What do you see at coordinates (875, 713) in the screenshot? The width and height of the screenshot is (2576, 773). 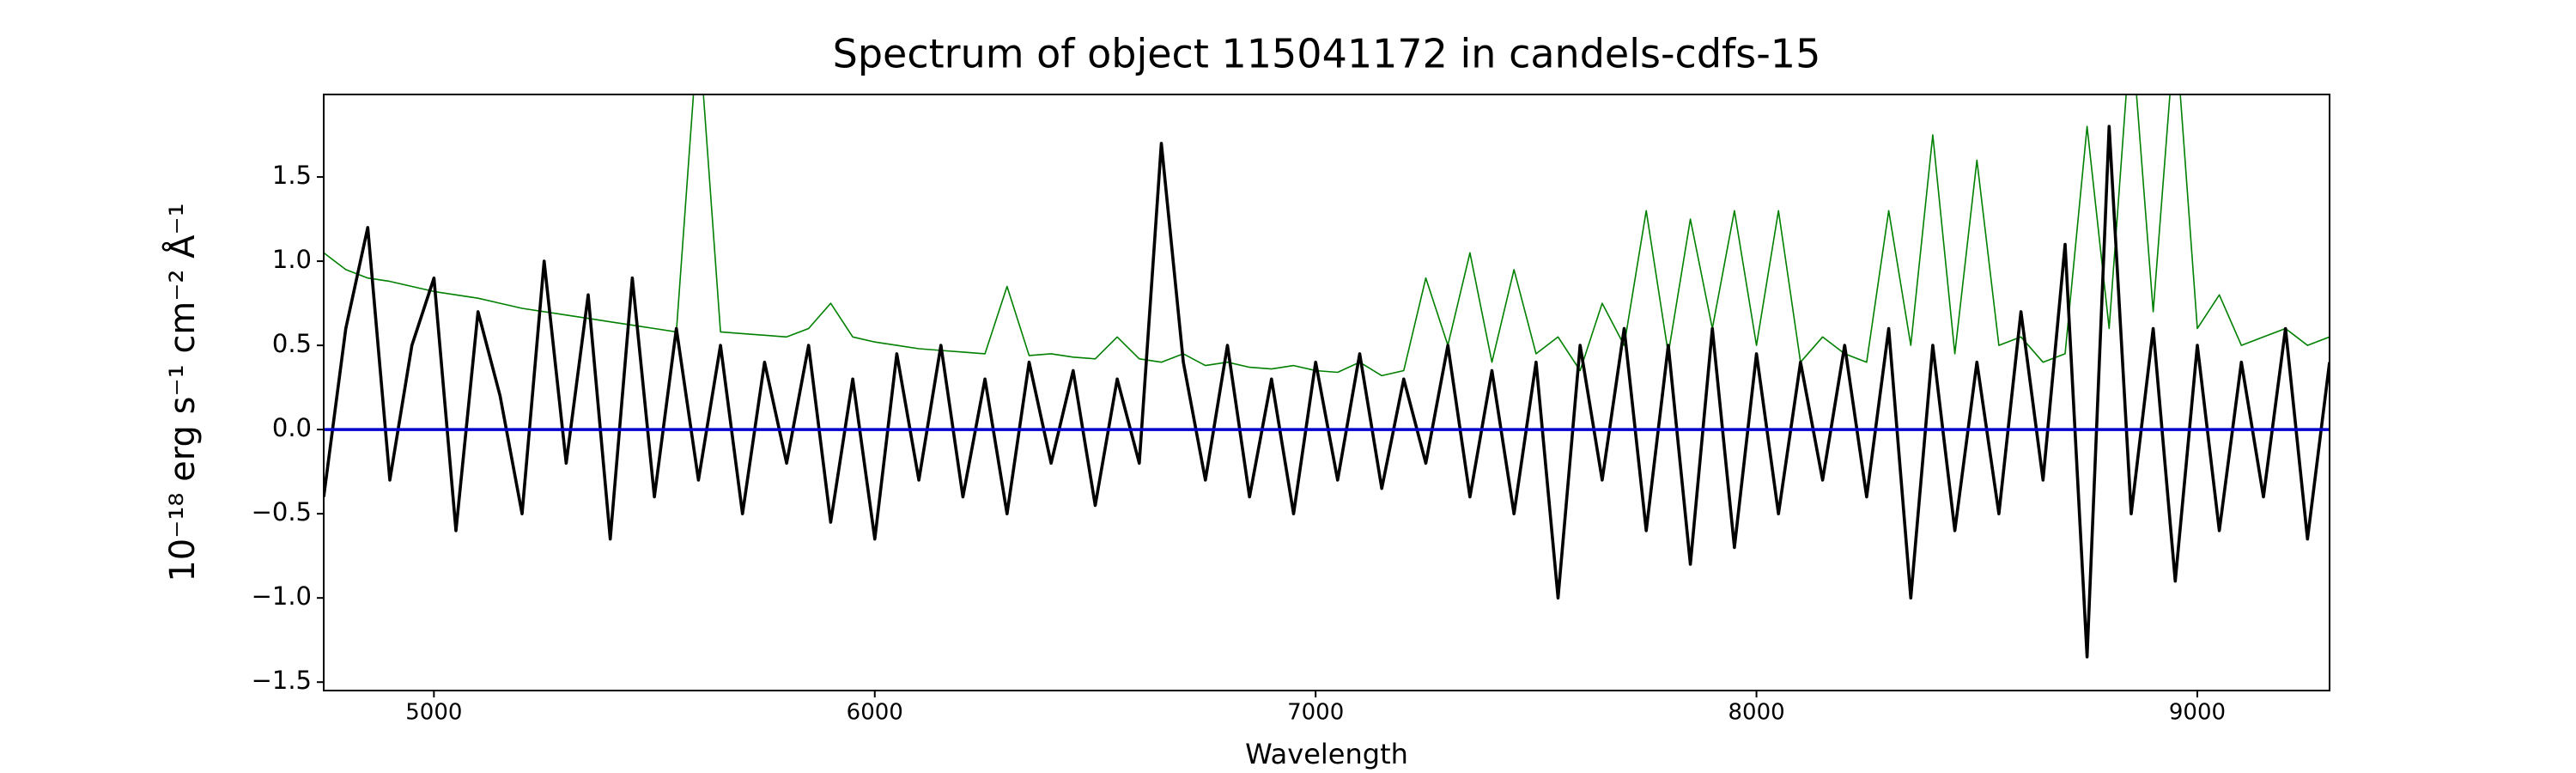 I see `x-tick-label: 6000` at bounding box center [875, 713].